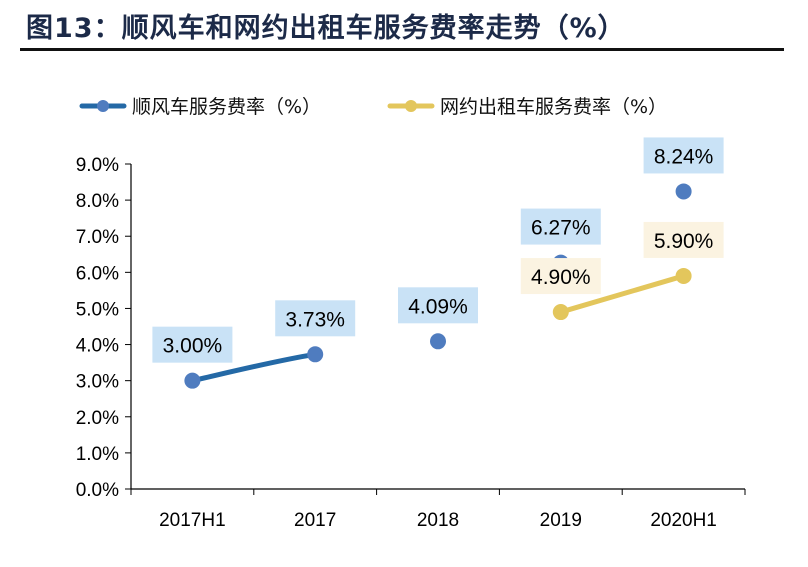 The width and height of the screenshot is (808, 567). I want to click on data-label-text: 3.73%, so click(315, 319).